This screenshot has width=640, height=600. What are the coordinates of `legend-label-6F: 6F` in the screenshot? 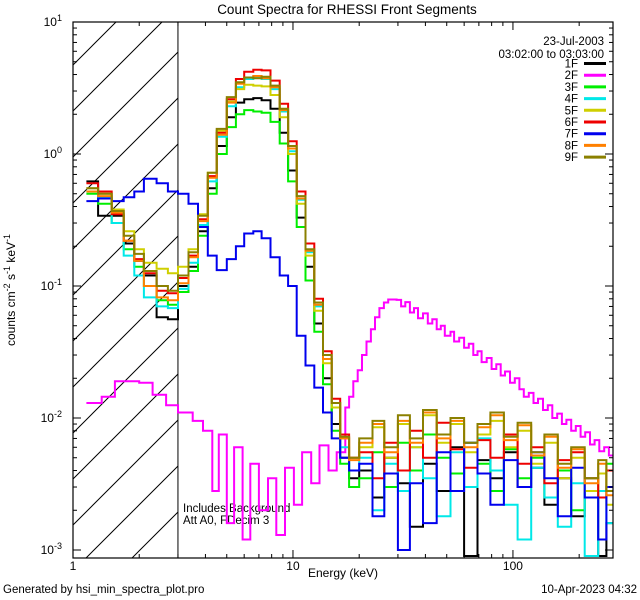 It's located at (571, 123).